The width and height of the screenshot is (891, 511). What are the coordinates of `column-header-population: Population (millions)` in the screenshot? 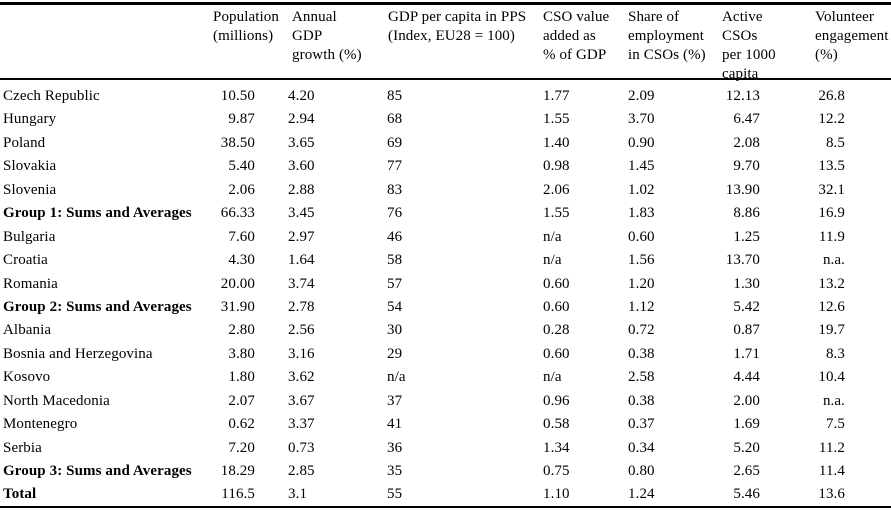 It's located at (246, 26).